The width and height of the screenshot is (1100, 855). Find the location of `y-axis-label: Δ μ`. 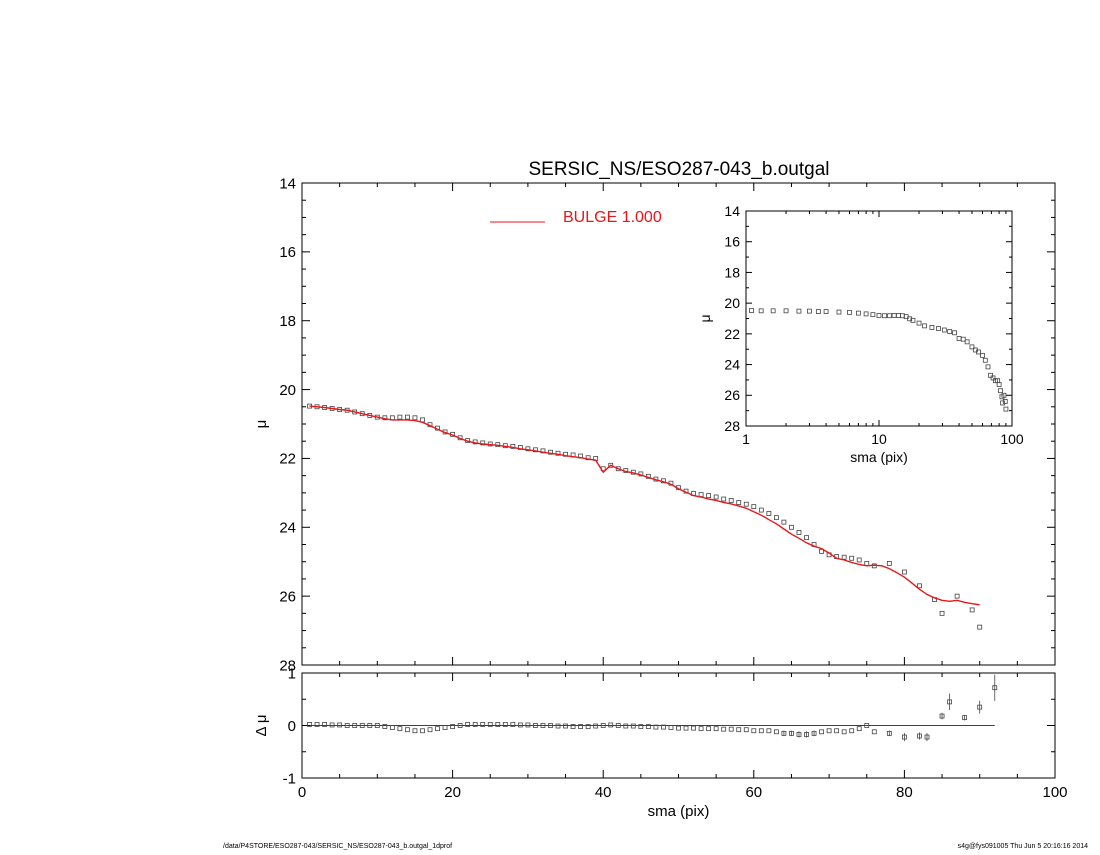

y-axis-label: Δ μ is located at coordinates (261, 725).